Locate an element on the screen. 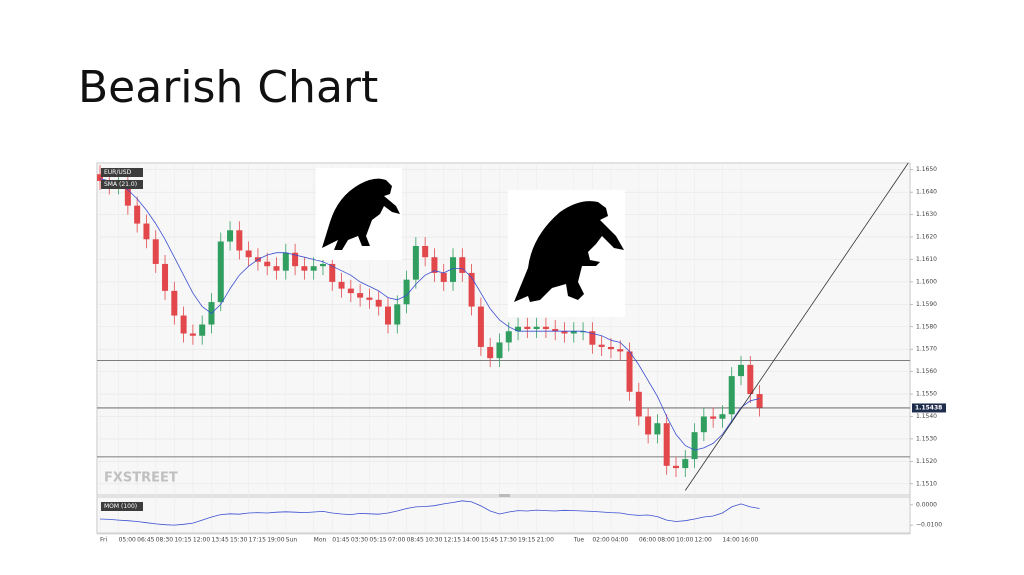 The height and width of the screenshot is (575, 1024). y-tick-label: 1.1650 is located at coordinates (926, 169).